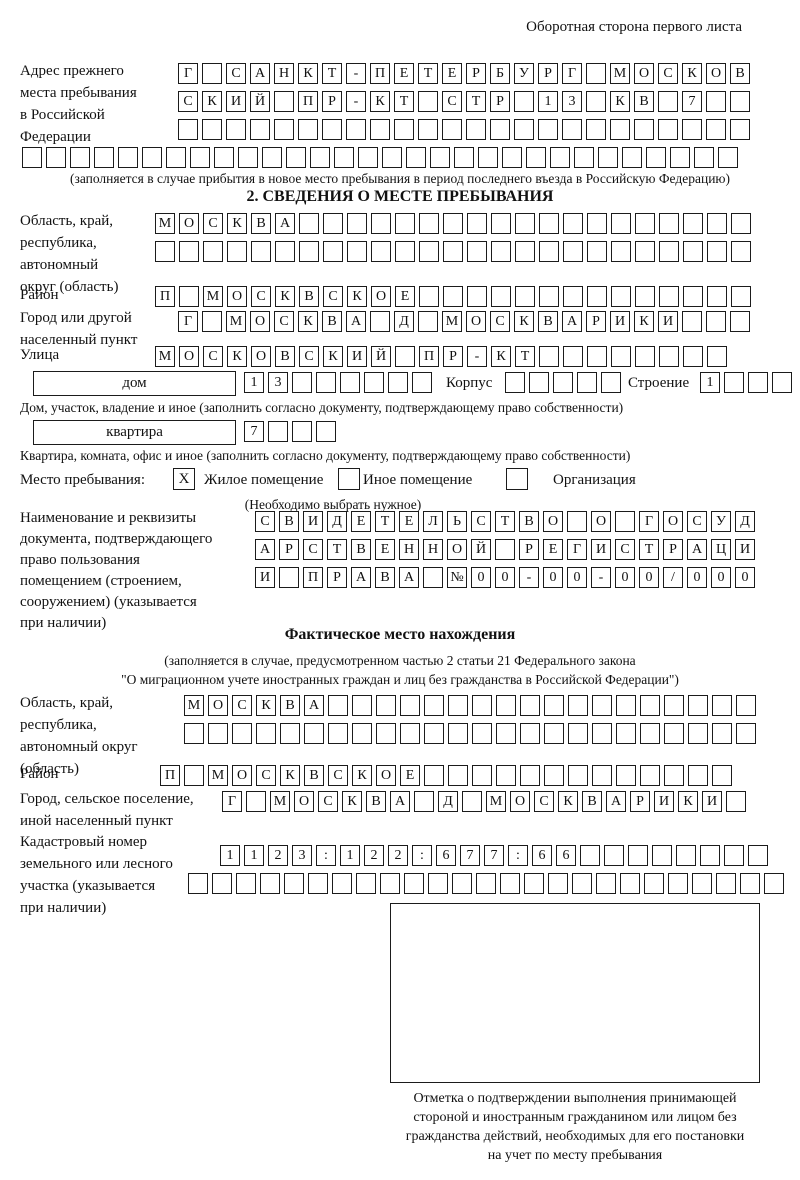  I want to click on doc-row-3: И П Р А В А № 0 0-0 0-0 0/0 0 0, so click(505, 577).